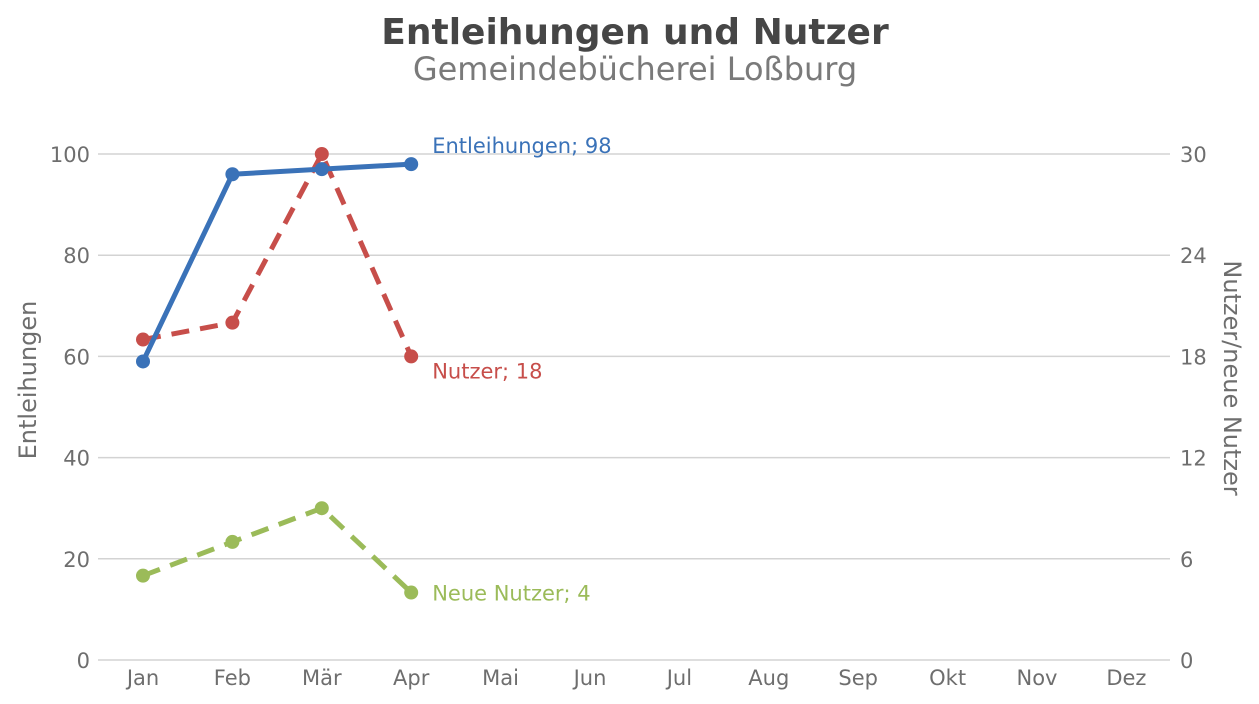  I want to click on x-tick-label: Apr, so click(411, 678).